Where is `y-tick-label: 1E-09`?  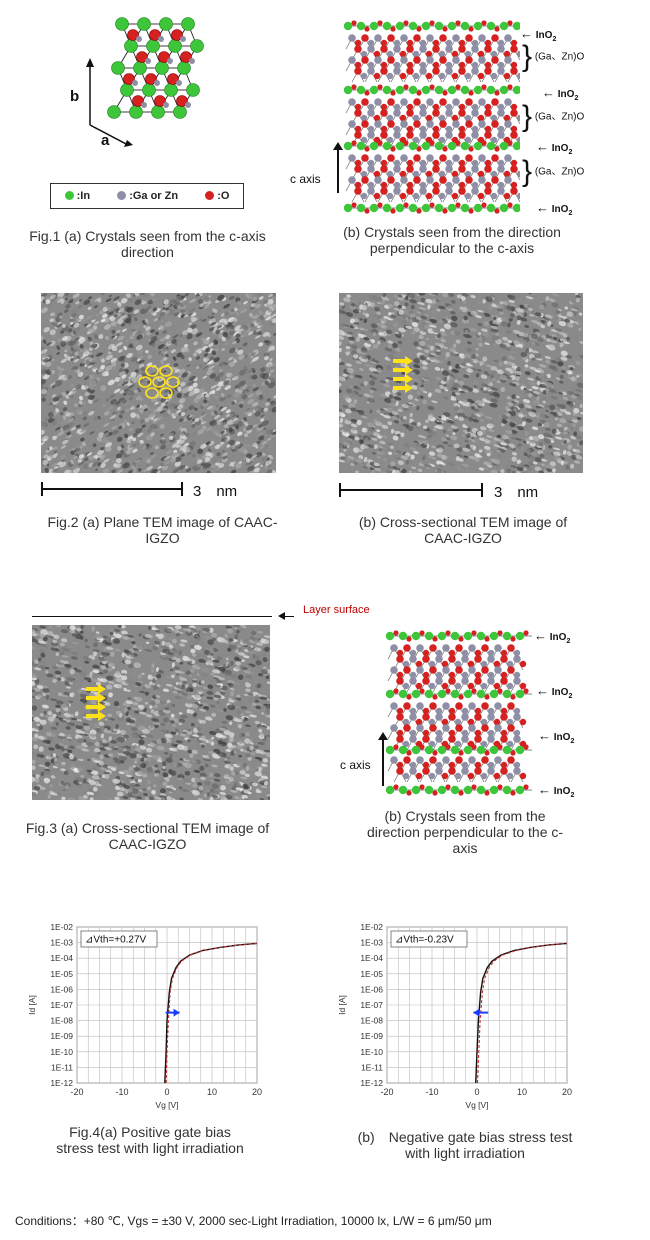 y-tick-label: 1E-09 is located at coordinates (371, 1036).